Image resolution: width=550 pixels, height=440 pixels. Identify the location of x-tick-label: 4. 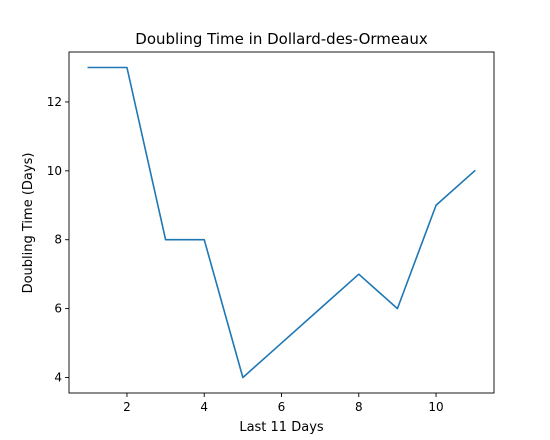
(204, 407).